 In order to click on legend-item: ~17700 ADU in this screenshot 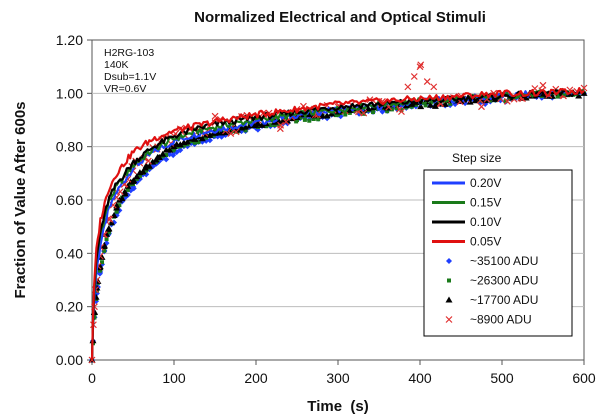, I will do `click(491, 300)`.